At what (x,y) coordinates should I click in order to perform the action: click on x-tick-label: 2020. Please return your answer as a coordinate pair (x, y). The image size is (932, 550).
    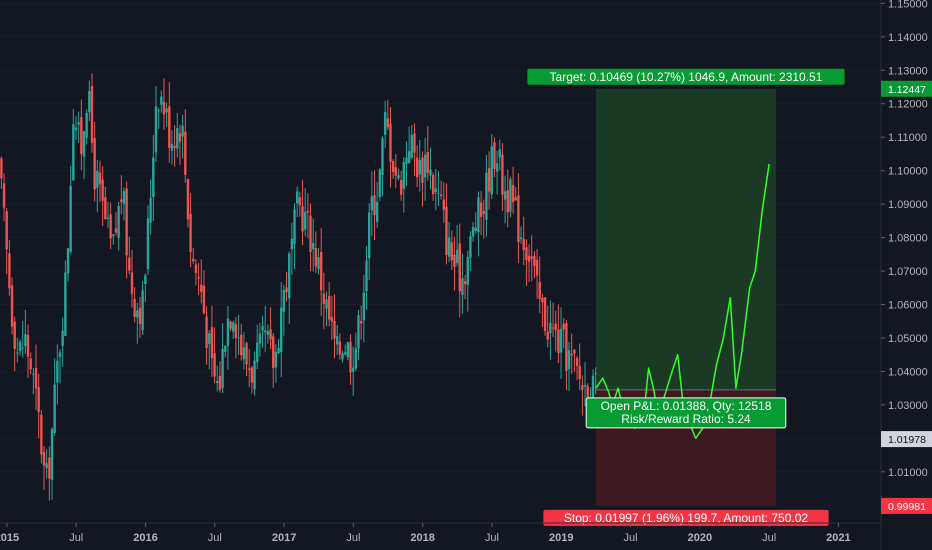
    Looking at the image, I should click on (700, 538).